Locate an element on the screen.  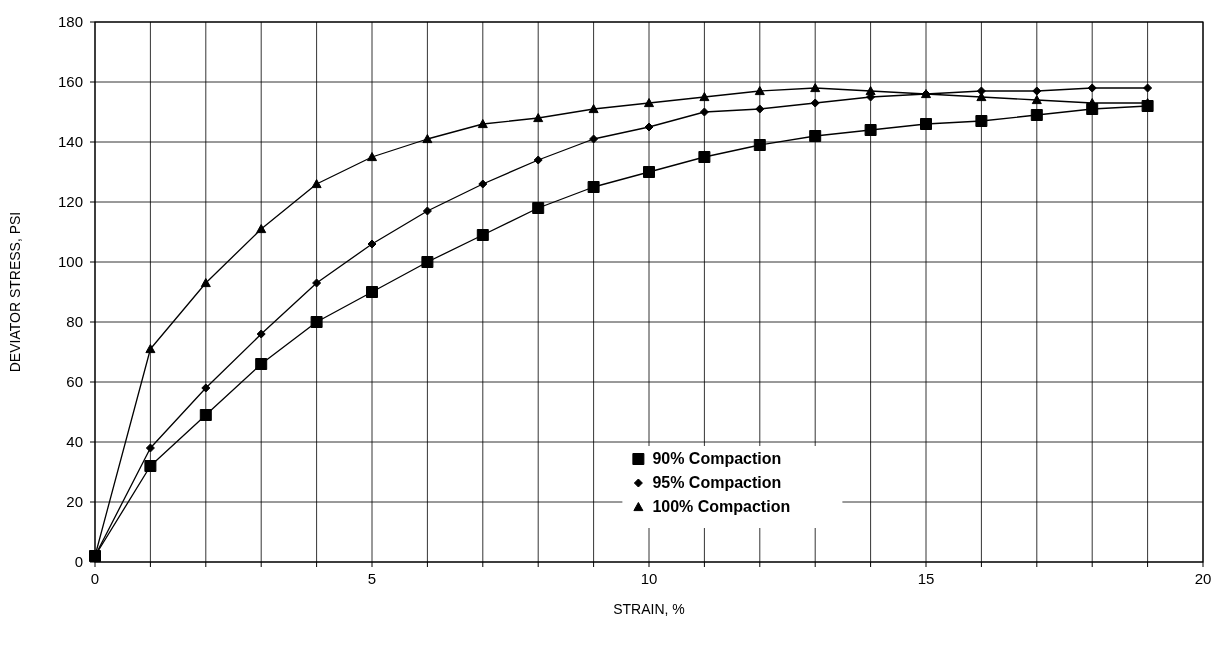
legend-label: 100% Compaction is located at coordinates (721, 506).